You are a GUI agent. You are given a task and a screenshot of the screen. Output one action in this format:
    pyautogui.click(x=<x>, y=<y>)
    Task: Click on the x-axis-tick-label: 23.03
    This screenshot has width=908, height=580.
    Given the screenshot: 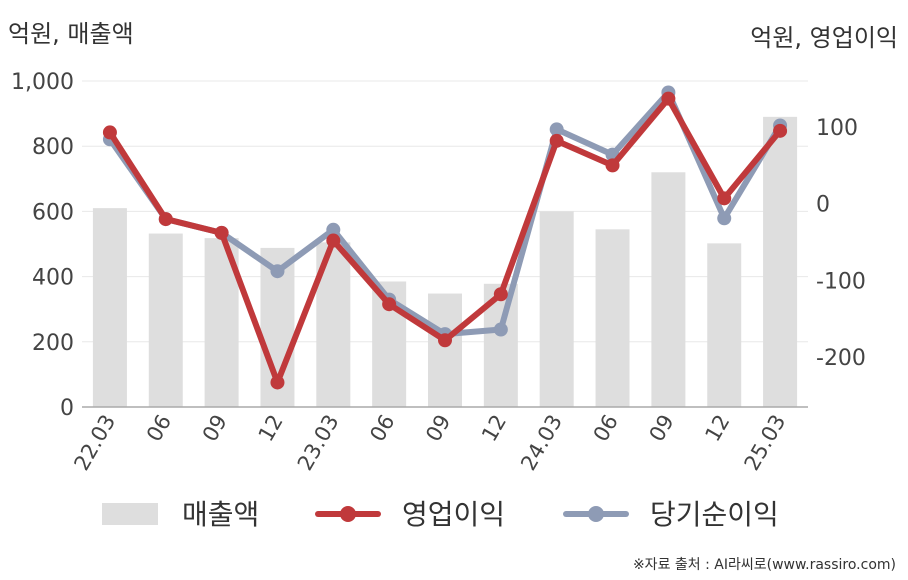 What is the action you would take?
    pyautogui.click(x=318, y=443)
    